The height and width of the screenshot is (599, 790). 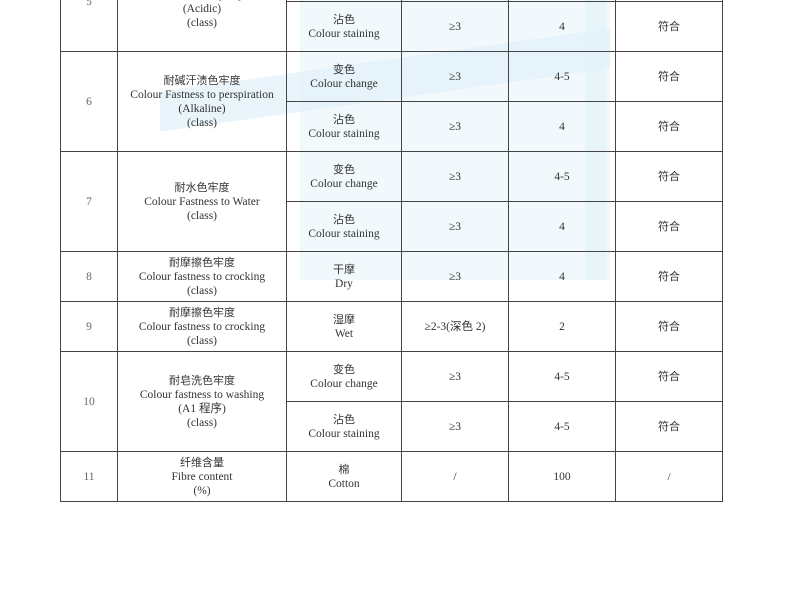 What do you see at coordinates (455, 326) in the screenshot?
I see `standard-value: ≥2-3(深色 2)` at bounding box center [455, 326].